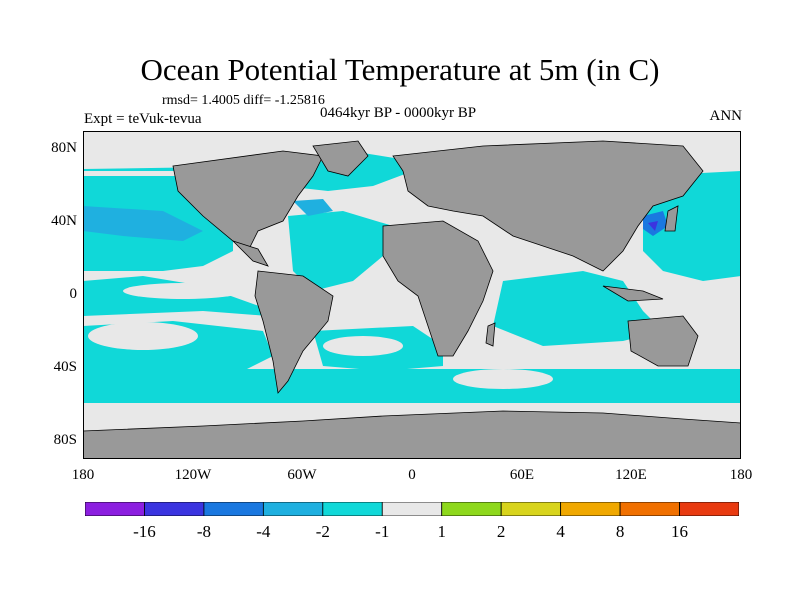 This screenshot has width=800, height=600. I want to click on x-tick-120w: 120W, so click(193, 475).